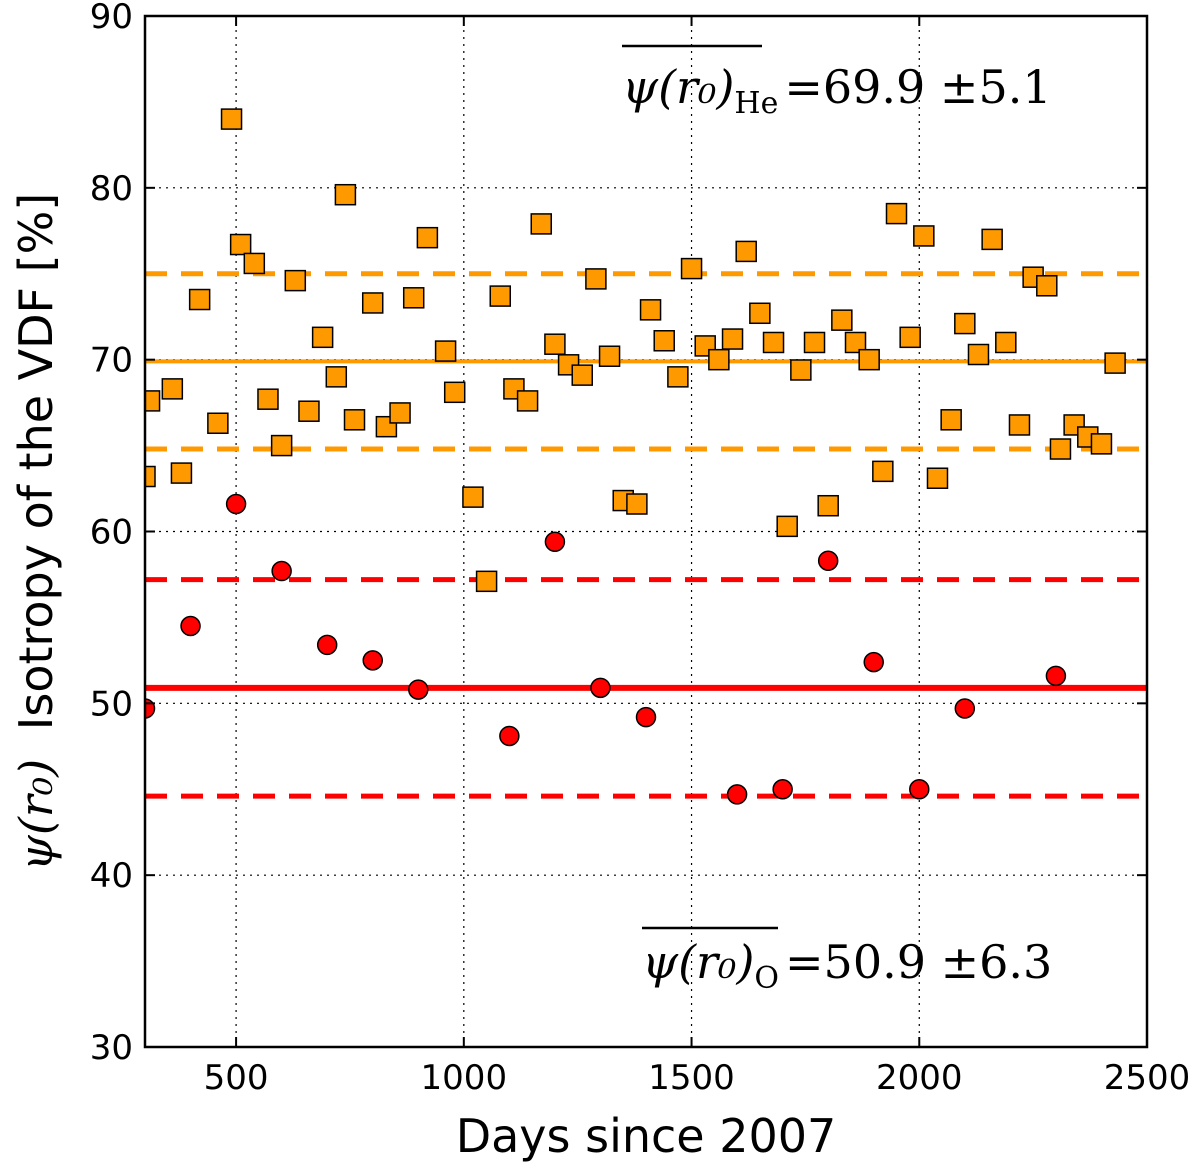 The height and width of the screenshot is (1167, 1200). Describe the element at coordinates (918, 962) in the screenshot. I see `o-annotation-rhs: =50.9 ±6.3` at that location.